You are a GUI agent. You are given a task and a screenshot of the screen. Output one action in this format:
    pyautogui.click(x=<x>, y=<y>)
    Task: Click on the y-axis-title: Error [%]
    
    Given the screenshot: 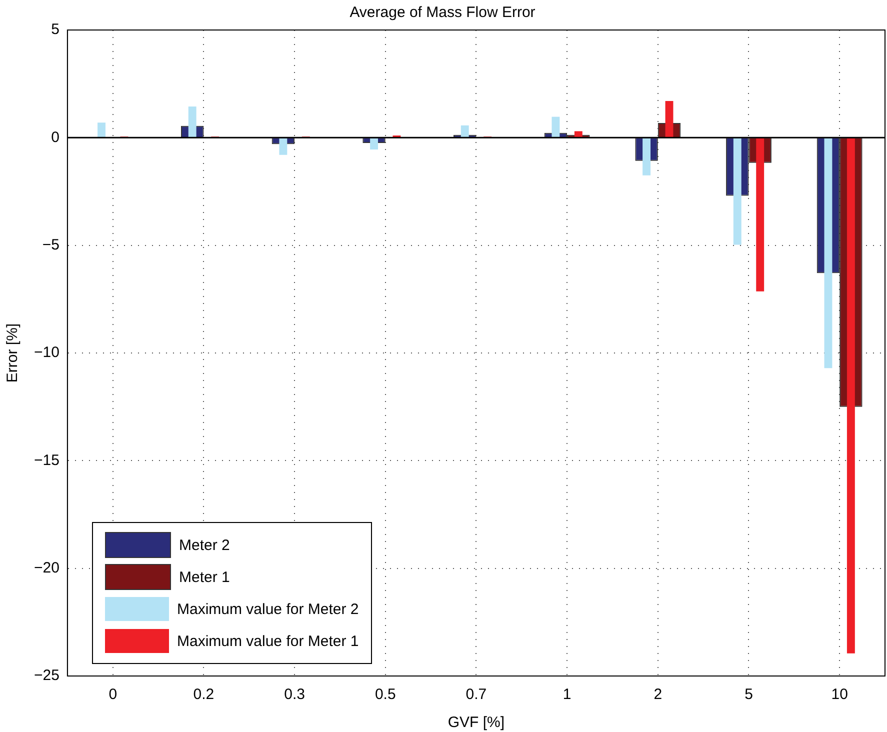 What is the action you would take?
    pyautogui.click(x=13, y=353)
    